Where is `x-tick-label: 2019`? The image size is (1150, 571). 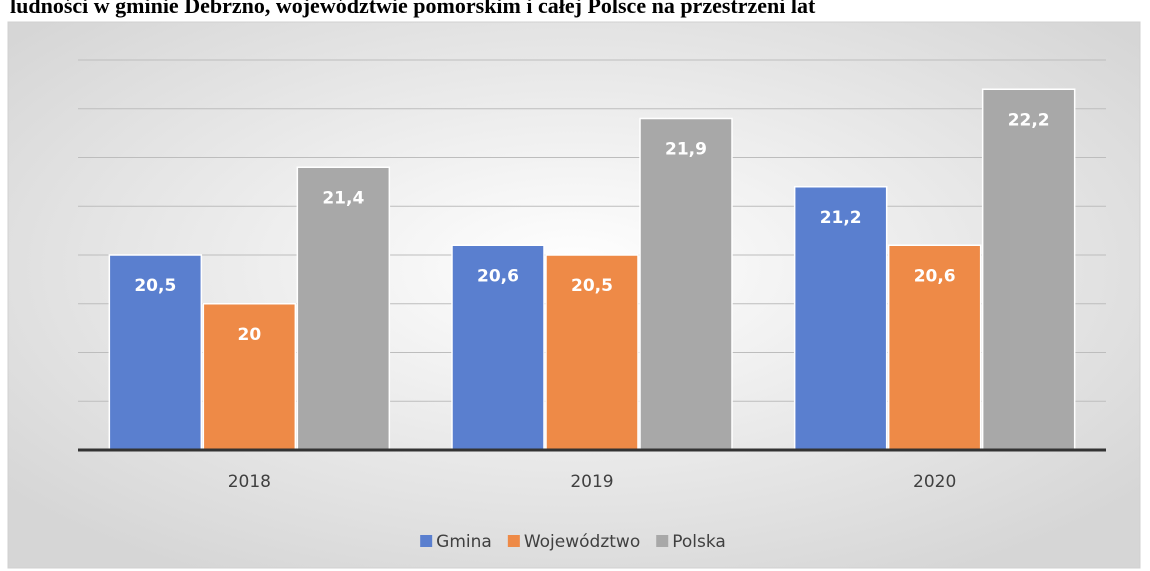
x-tick-label: 2019 is located at coordinates (591, 482).